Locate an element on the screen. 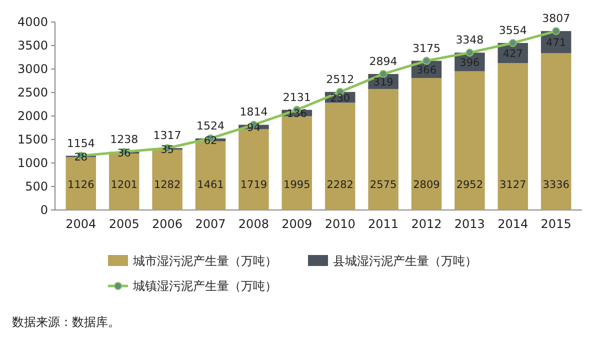 The height and width of the screenshot is (337, 600). y-tick-label: 2500 is located at coordinates (32, 93).